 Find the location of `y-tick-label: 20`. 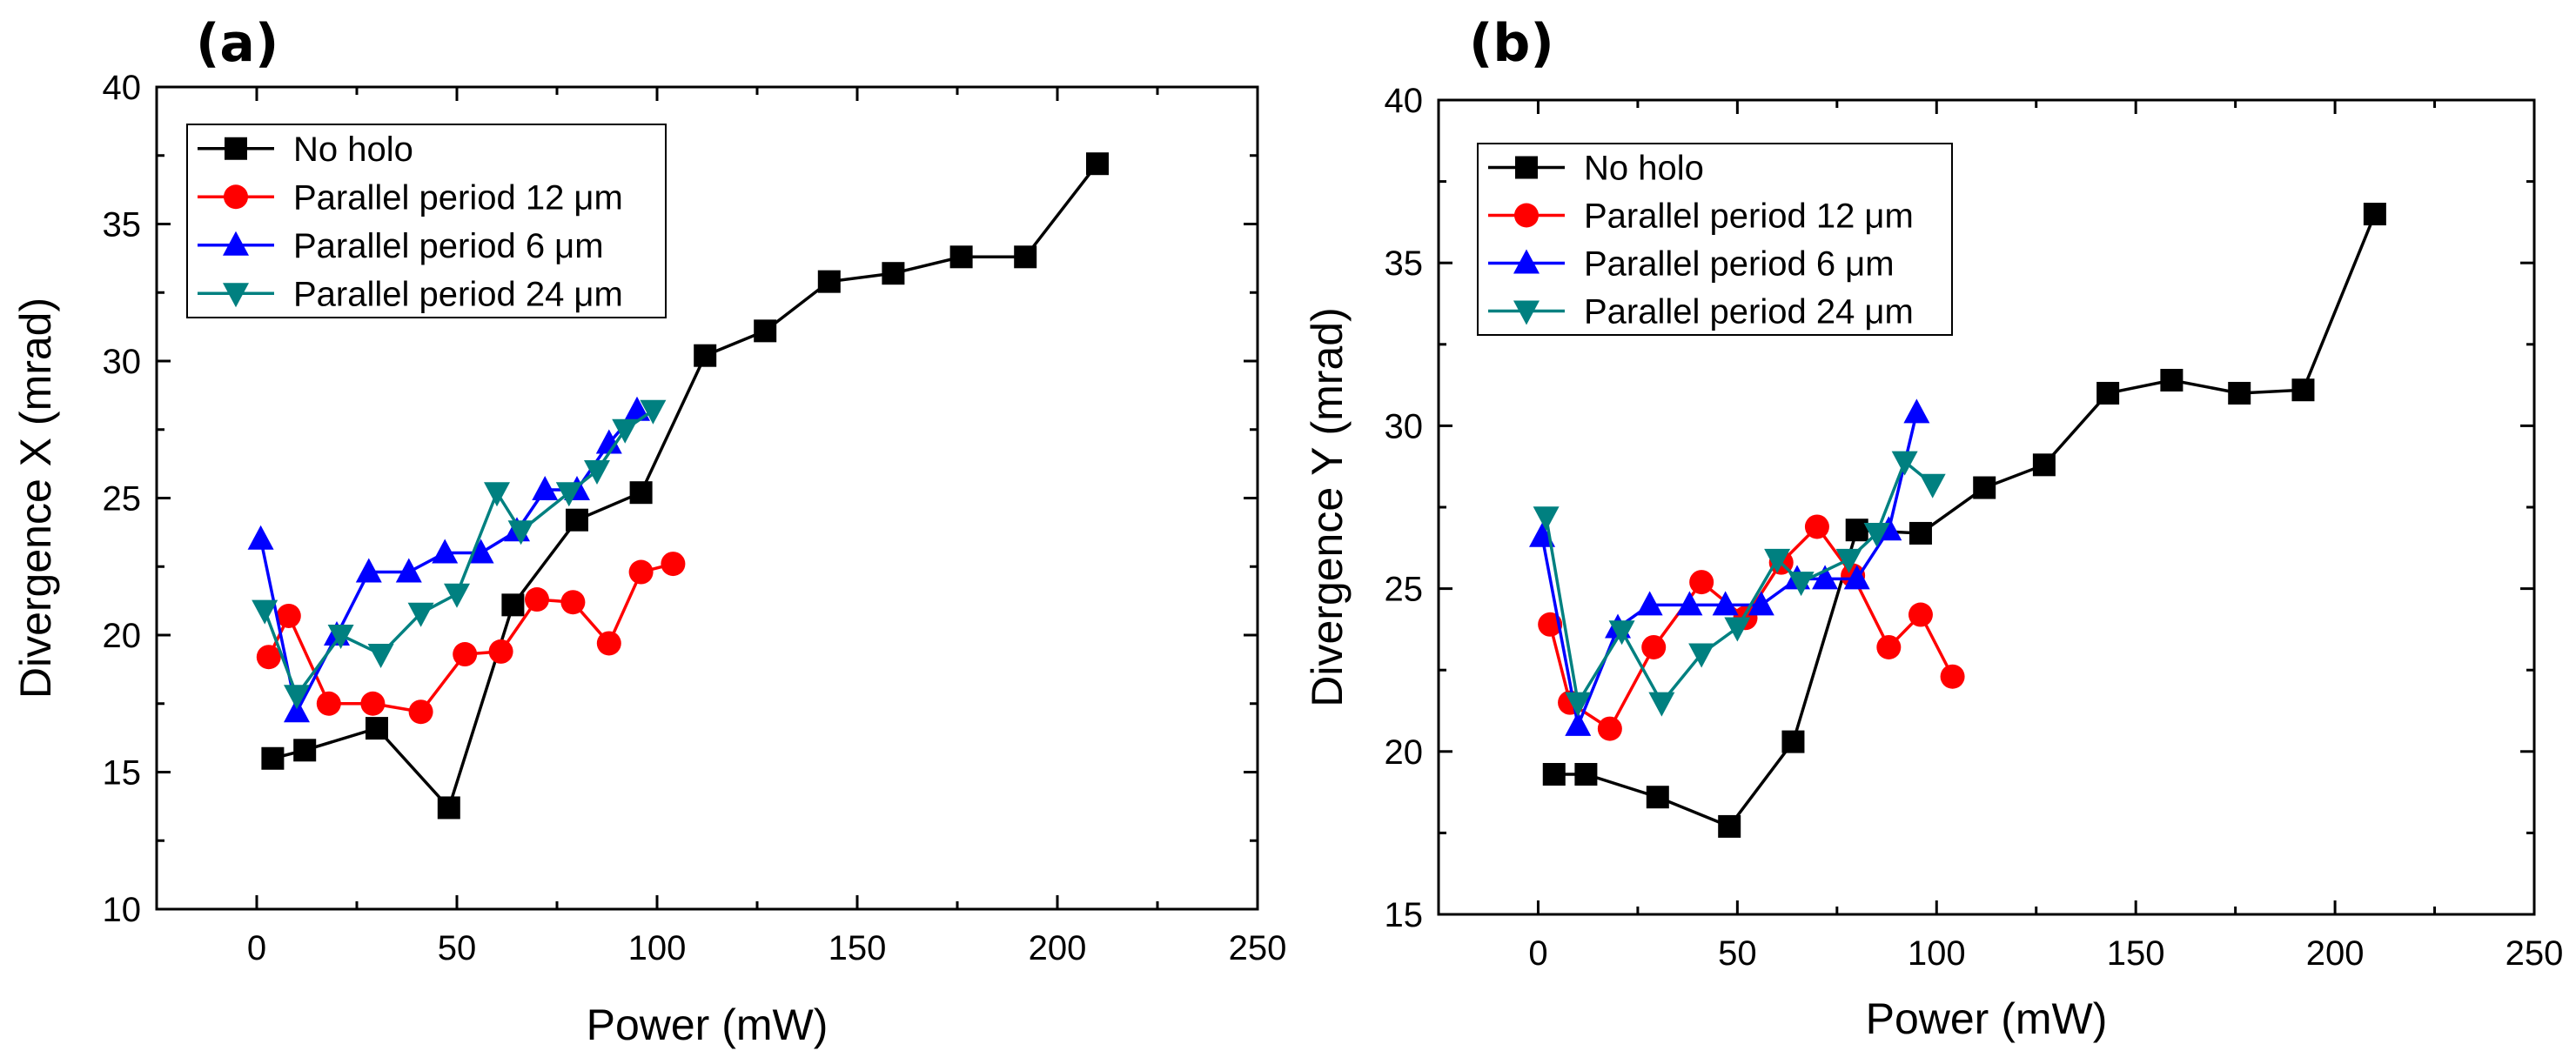

y-tick-label: 20 is located at coordinates (123, 636).